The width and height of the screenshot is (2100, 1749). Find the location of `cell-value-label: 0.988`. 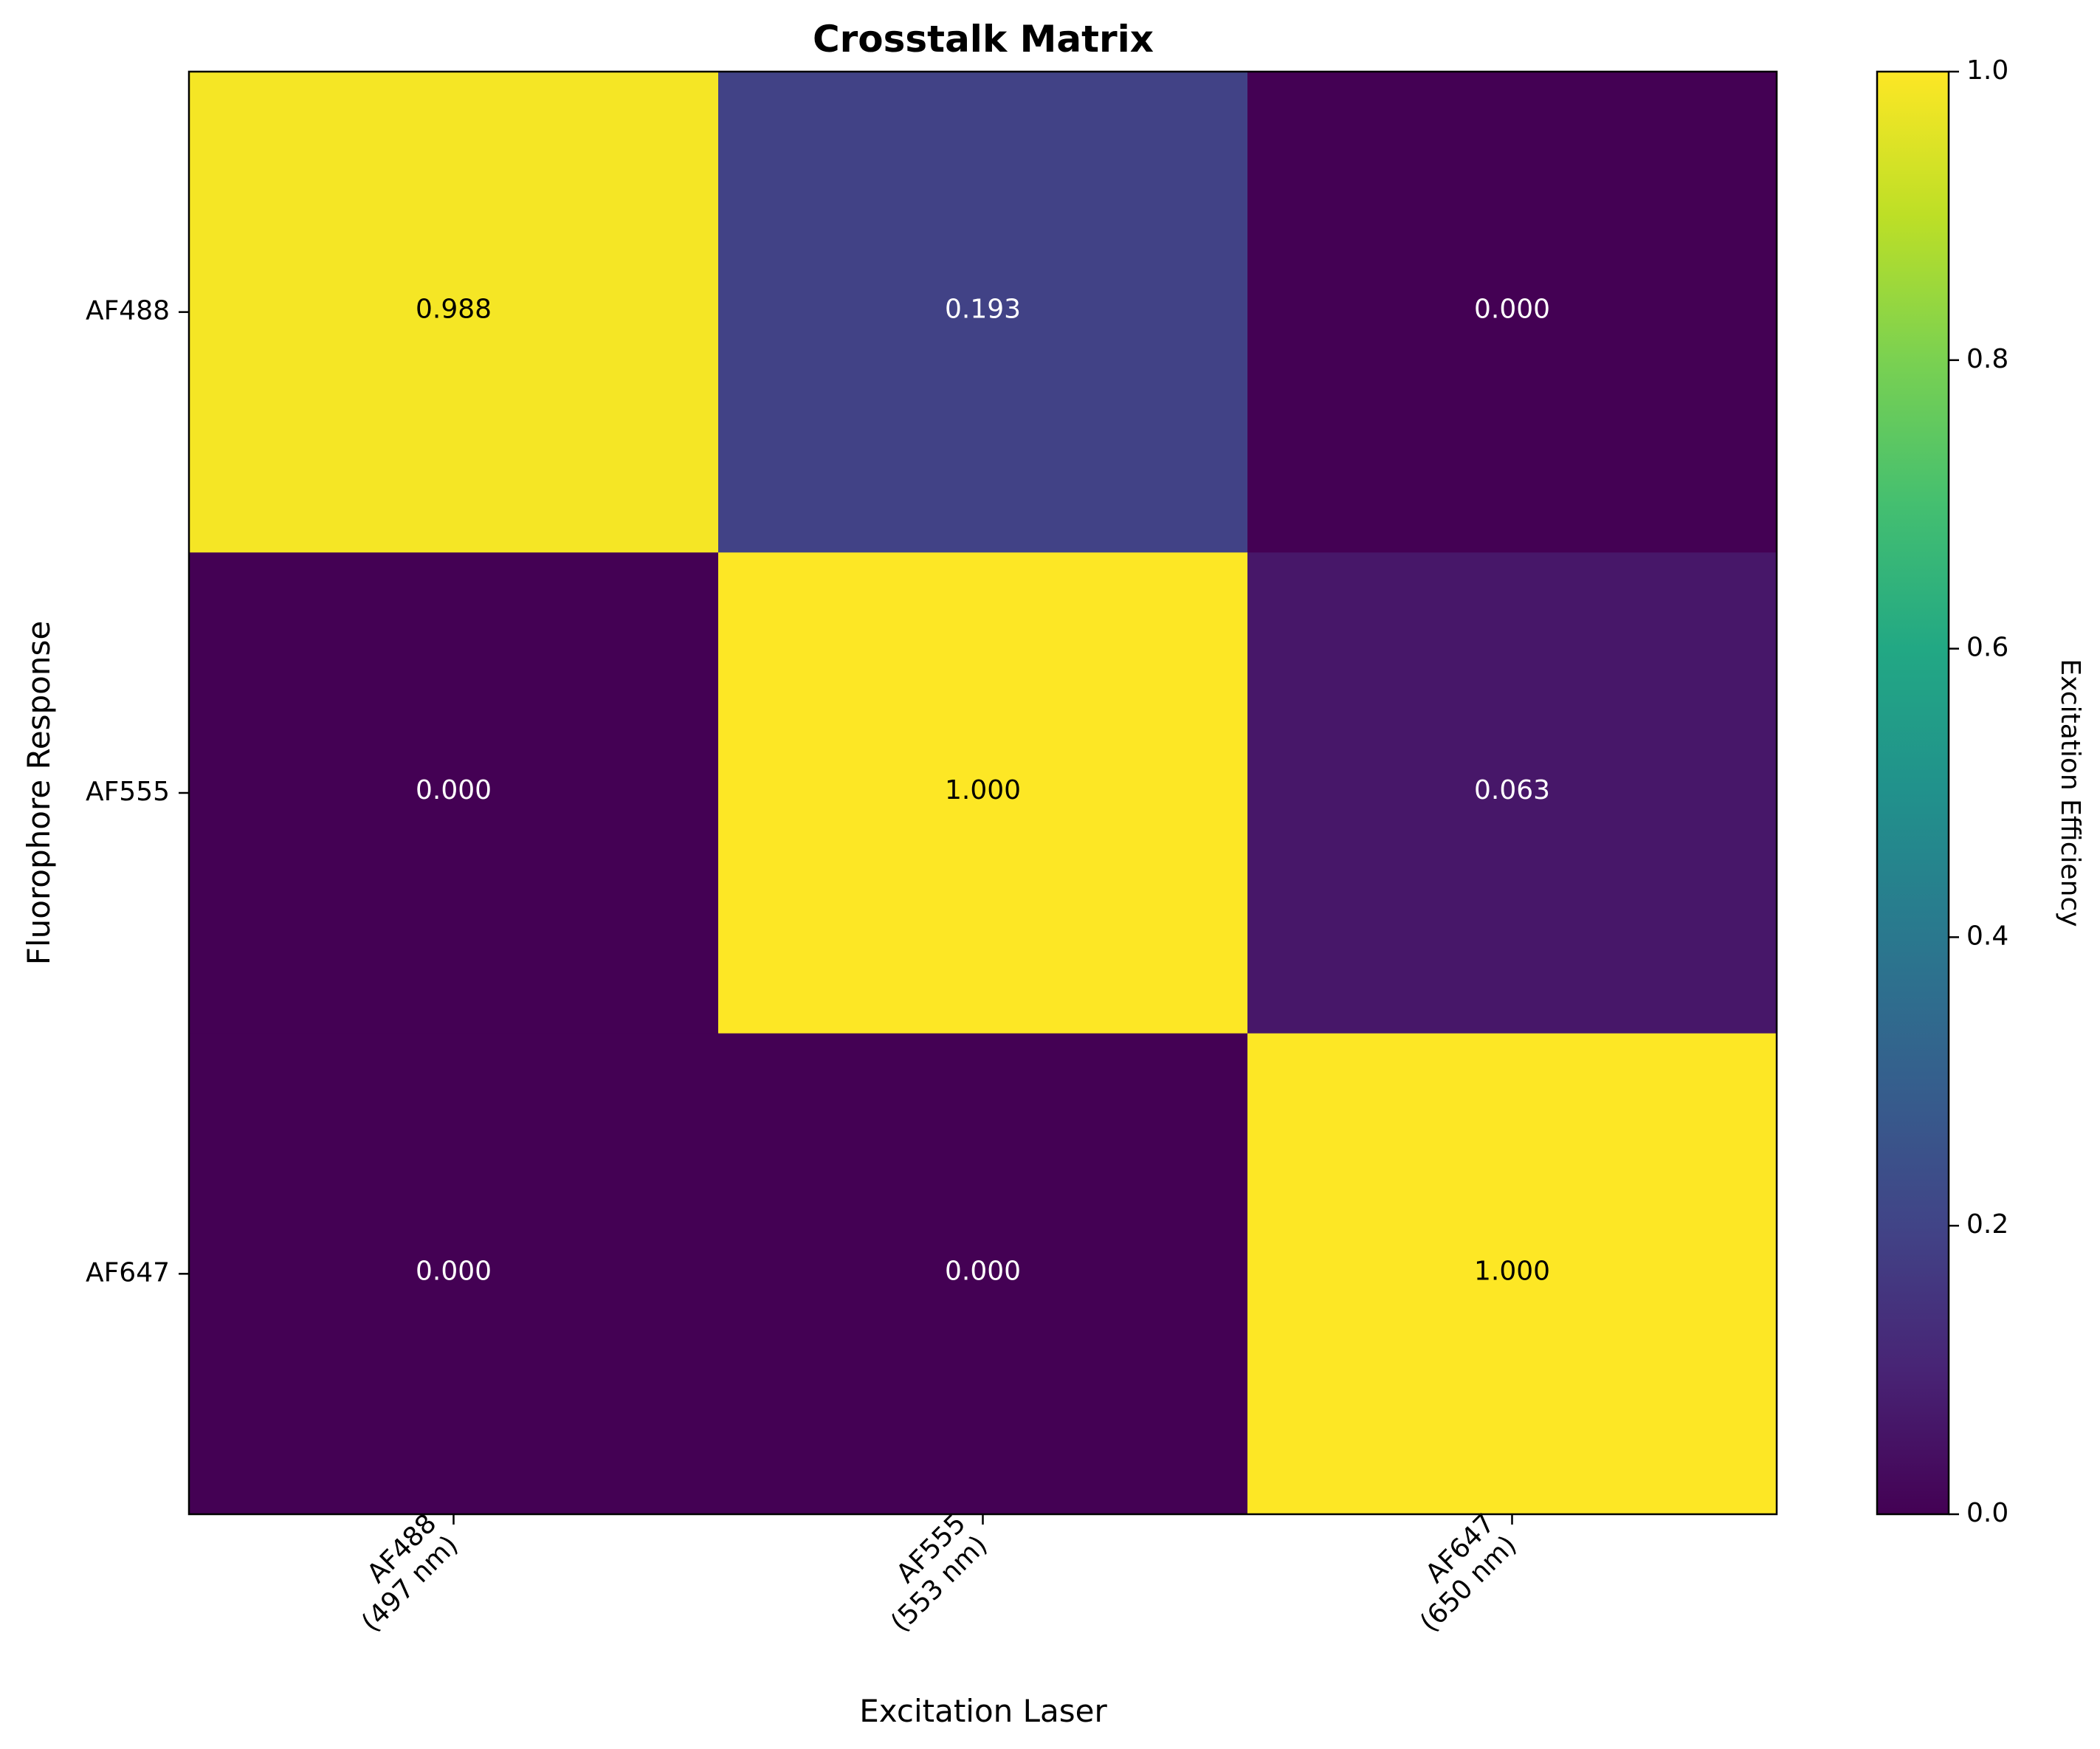

cell-value-label: 0.988 is located at coordinates (454, 310).